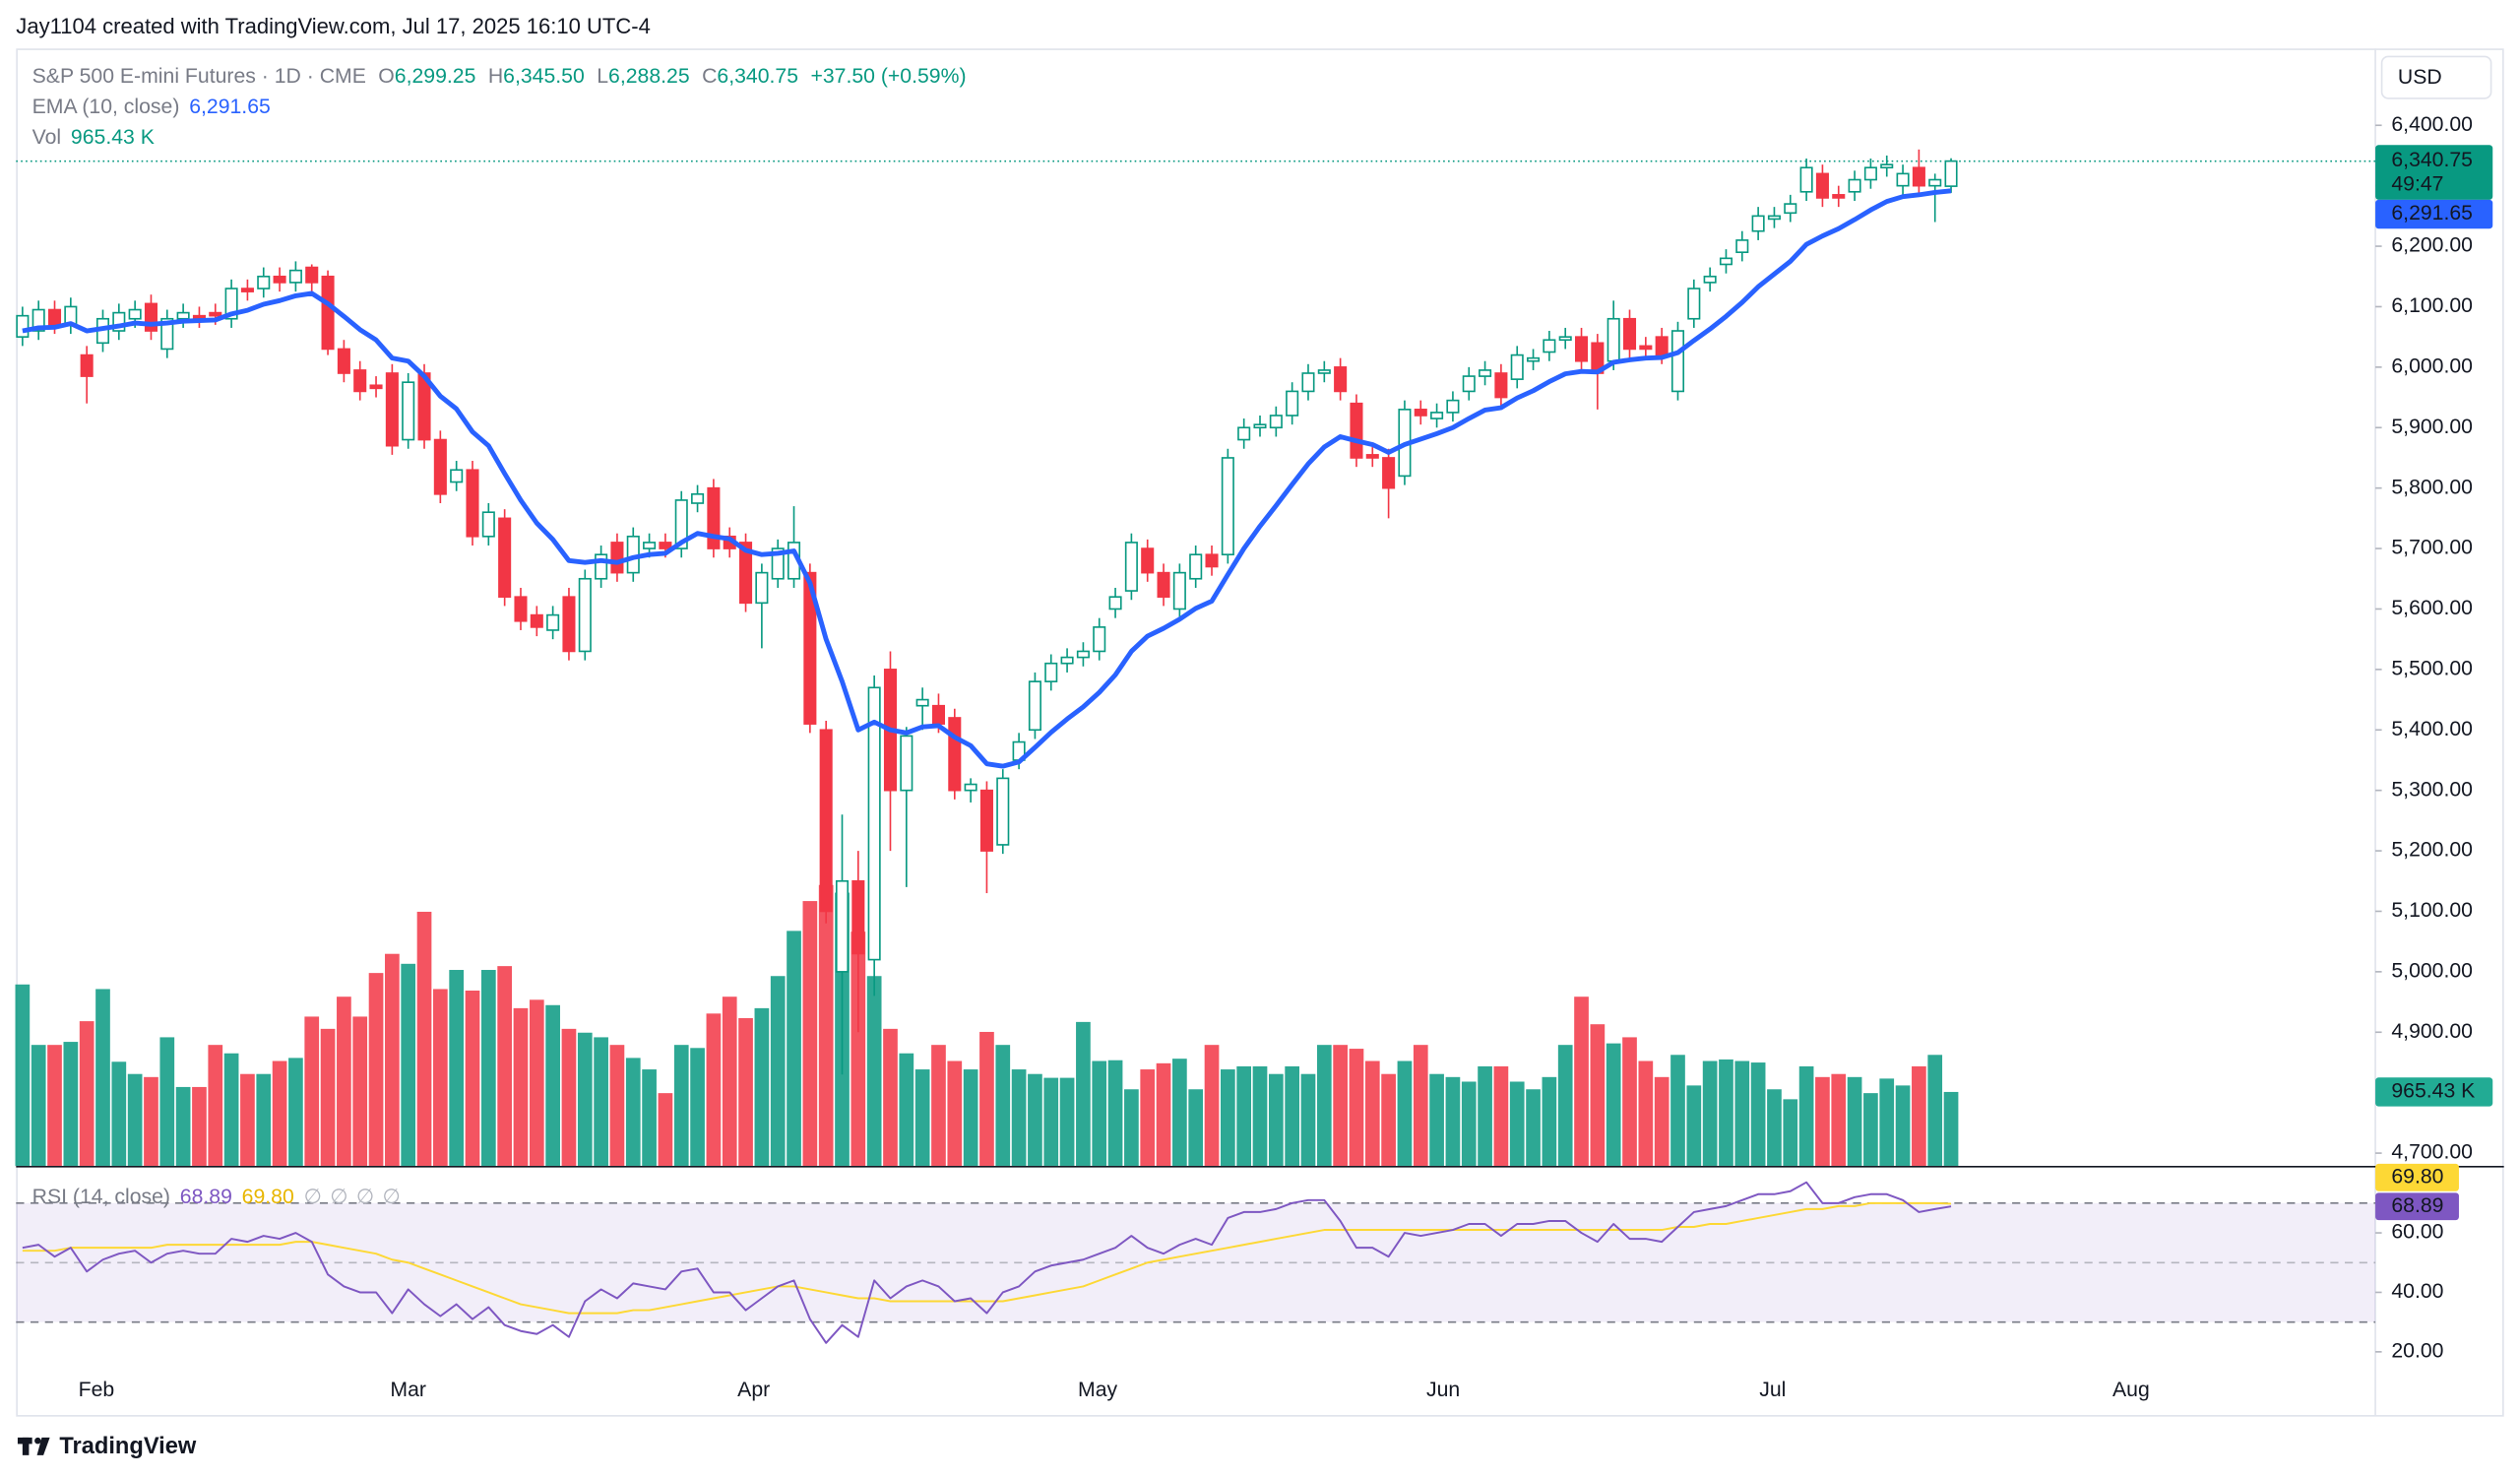  Describe the element at coordinates (1443, 1390) in the screenshot. I see `x-tick-label: Jun` at that location.